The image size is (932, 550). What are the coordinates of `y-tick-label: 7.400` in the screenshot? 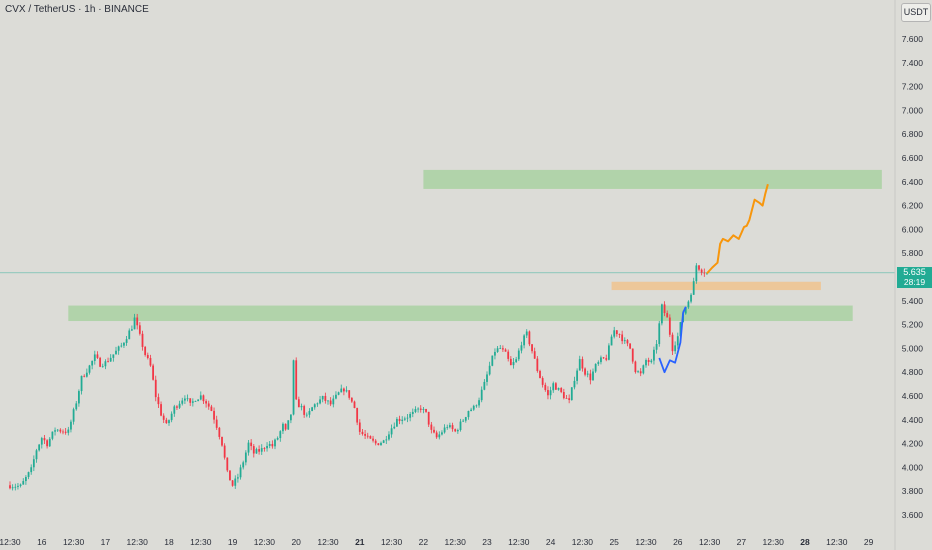 It's located at (913, 63).